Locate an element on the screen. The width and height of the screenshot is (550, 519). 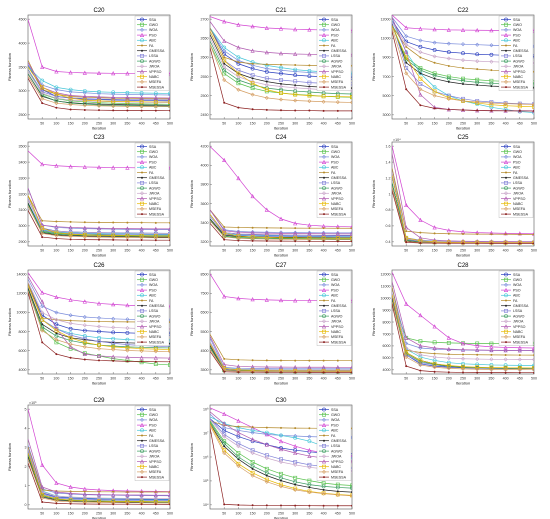
legend-entry: ABC is located at coordinates (335, 431).